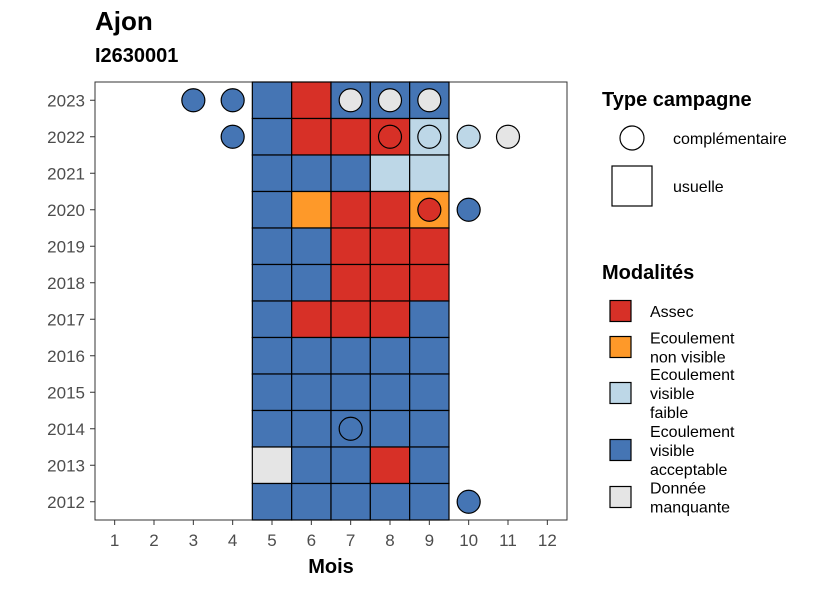 Image resolution: width=826 pixels, height=590 pixels. Describe the element at coordinates (730, 139) in the screenshot. I see `legend-label-complementaire: complémentaire` at that location.